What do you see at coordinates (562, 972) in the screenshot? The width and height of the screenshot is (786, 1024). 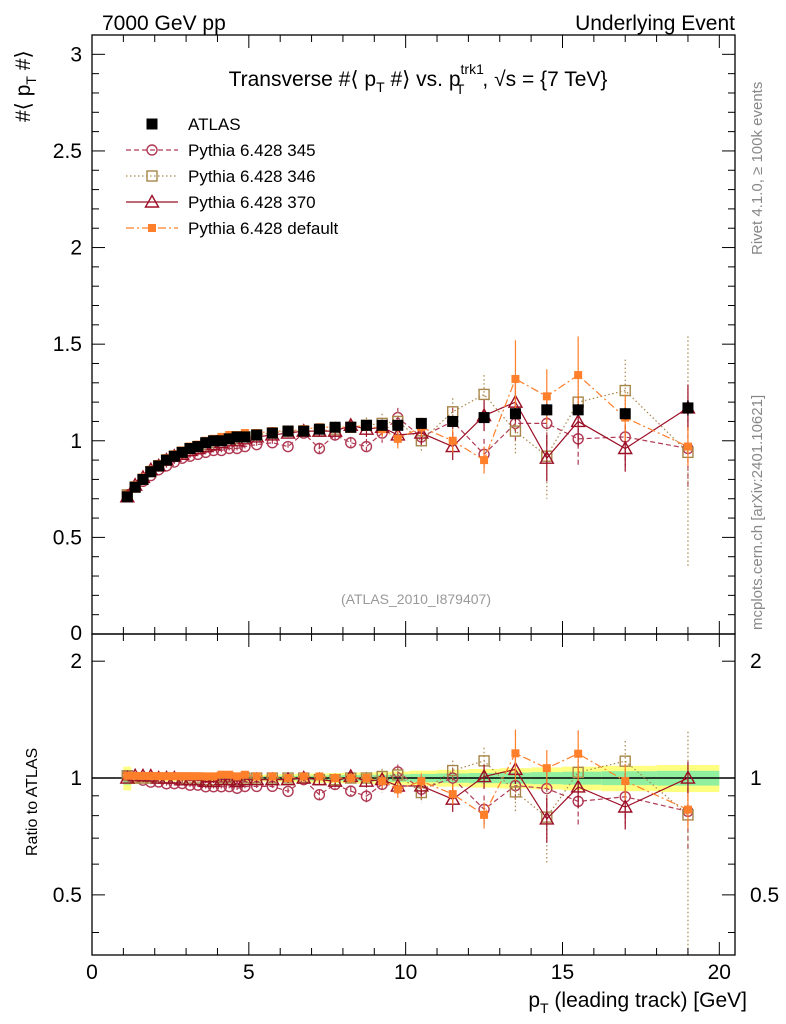 I see `x-tick-label: 15` at bounding box center [562, 972].